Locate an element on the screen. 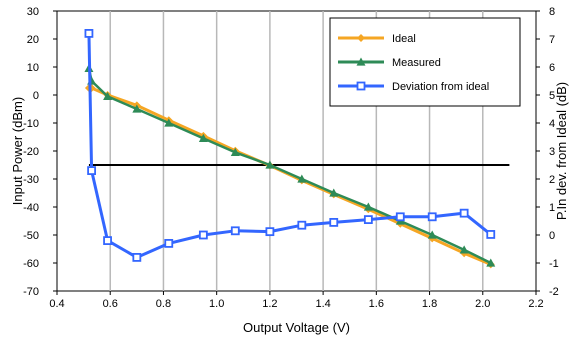  y-tick-label: -30 is located at coordinates (31, 180).